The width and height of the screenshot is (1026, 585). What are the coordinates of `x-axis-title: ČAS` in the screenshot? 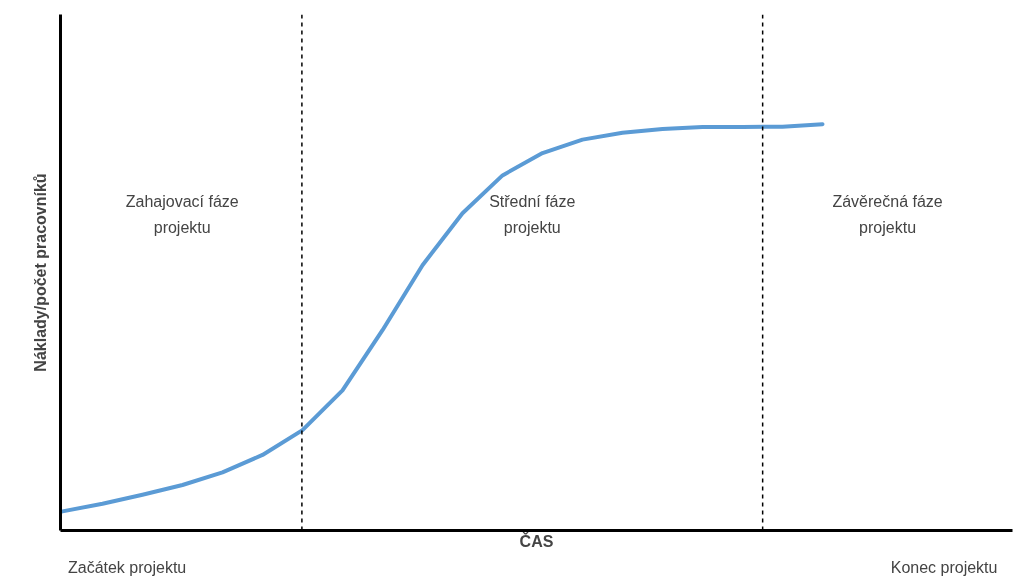 It's located at (536, 540).